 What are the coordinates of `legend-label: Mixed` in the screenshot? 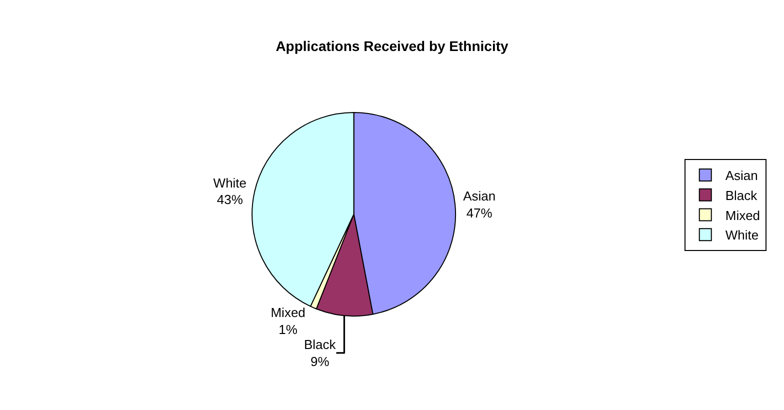 It's located at (742, 215).